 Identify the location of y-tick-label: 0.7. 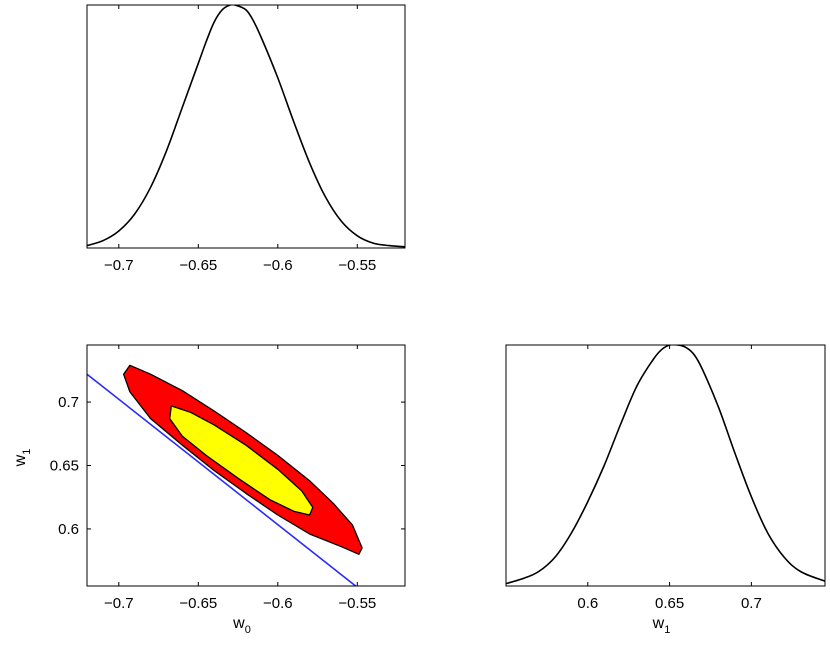
(68, 402).